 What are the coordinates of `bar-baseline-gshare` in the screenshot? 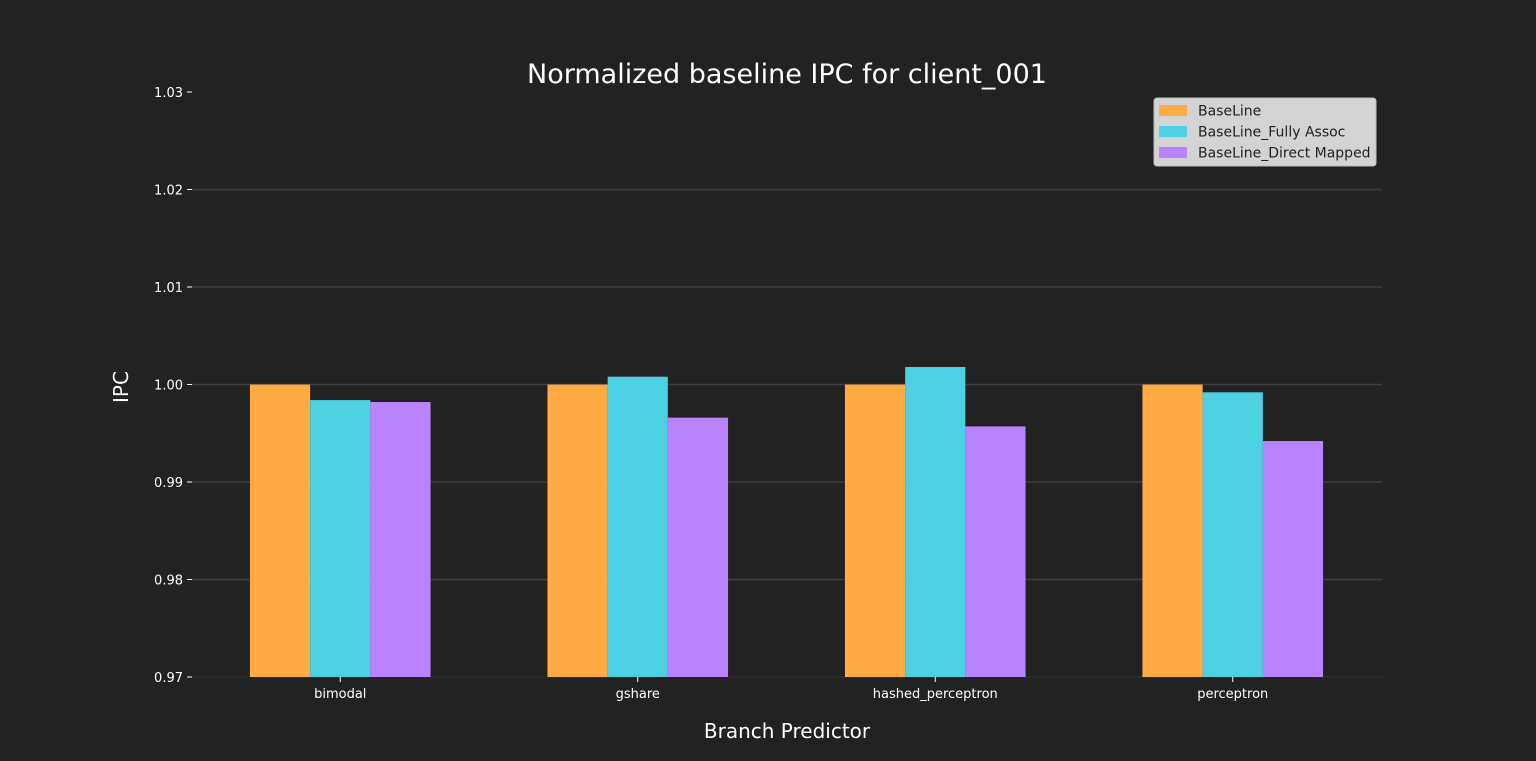 It's located at (577, 530).